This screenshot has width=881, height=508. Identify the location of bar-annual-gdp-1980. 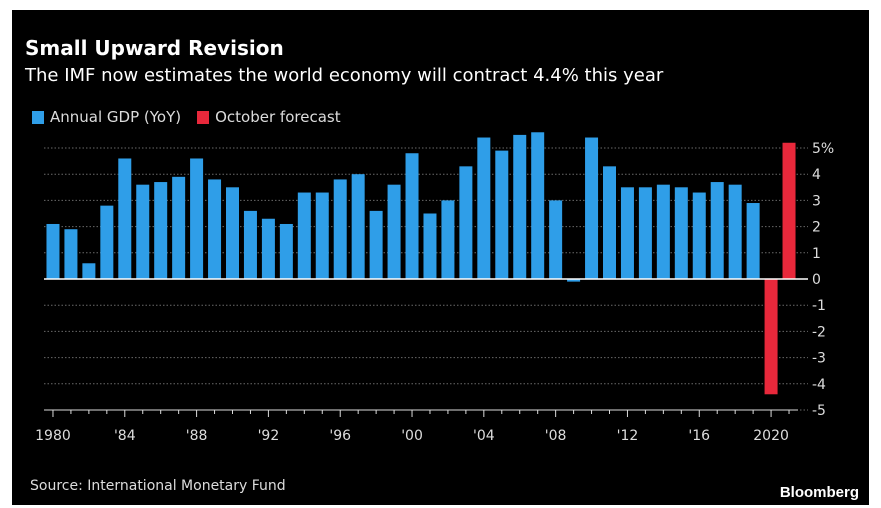
(53, 251).